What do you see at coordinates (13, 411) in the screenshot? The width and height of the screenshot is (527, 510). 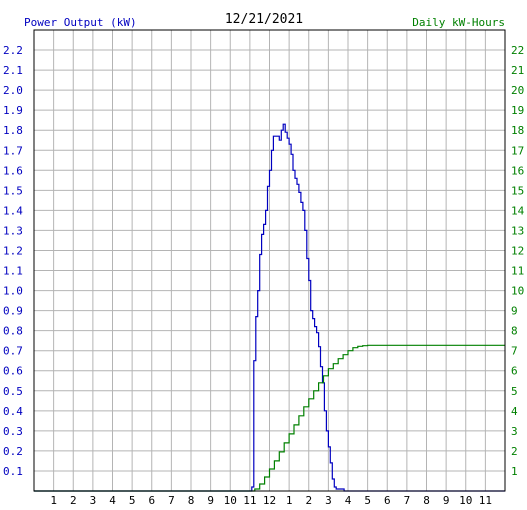 I see `left-tick-label: 0.4` at bounding box center [13, 411].